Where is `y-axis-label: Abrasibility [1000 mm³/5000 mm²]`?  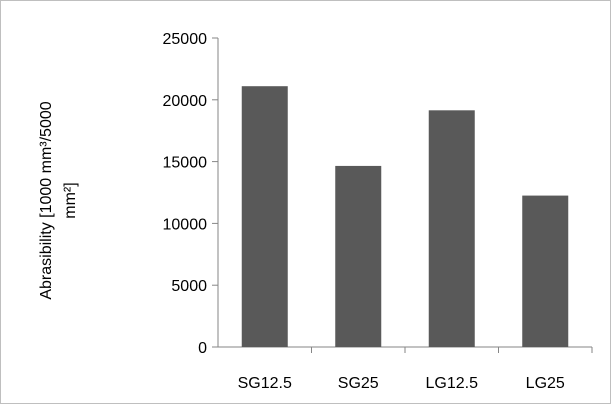
y-axis-label: Abrasibility [1000 mm³/5000 mm²] is located at coordinates (58, 200).